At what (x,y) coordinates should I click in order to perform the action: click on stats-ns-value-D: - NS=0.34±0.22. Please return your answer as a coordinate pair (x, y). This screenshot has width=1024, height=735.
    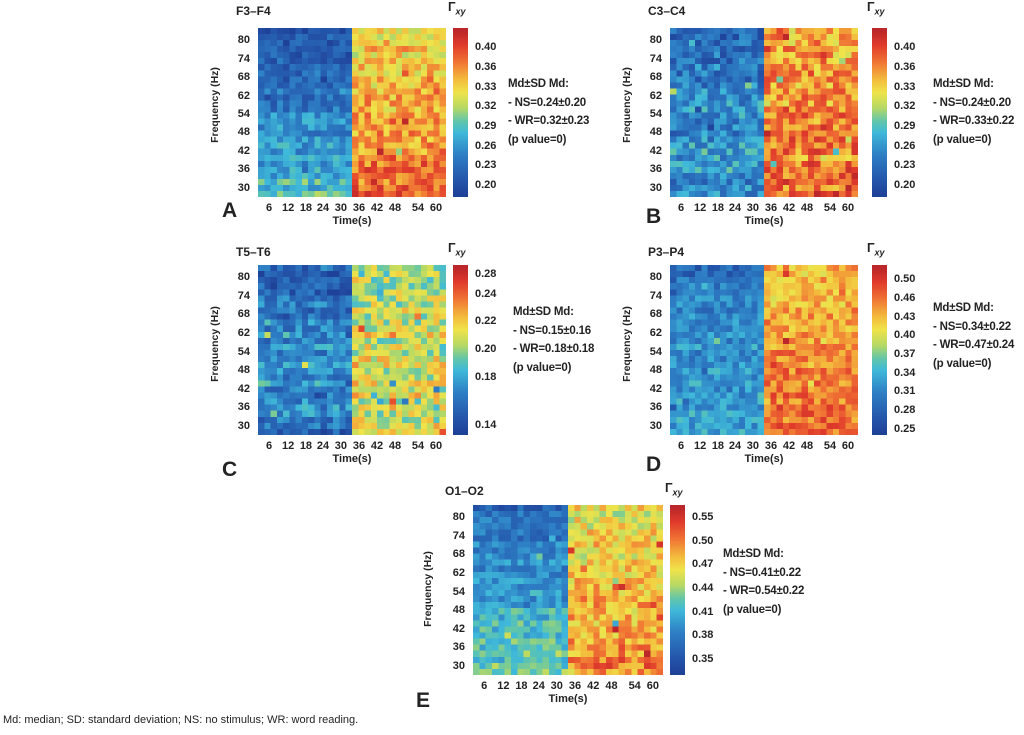
    Looking at the image, I should click on (972, 326).